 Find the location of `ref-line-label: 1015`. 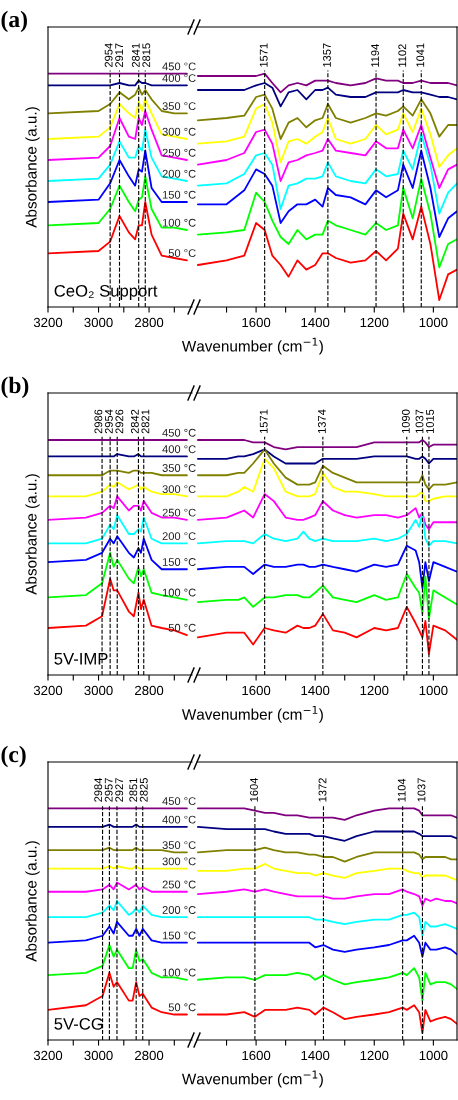

ref-line-label: 1015 is located at coordinates (430, 421).